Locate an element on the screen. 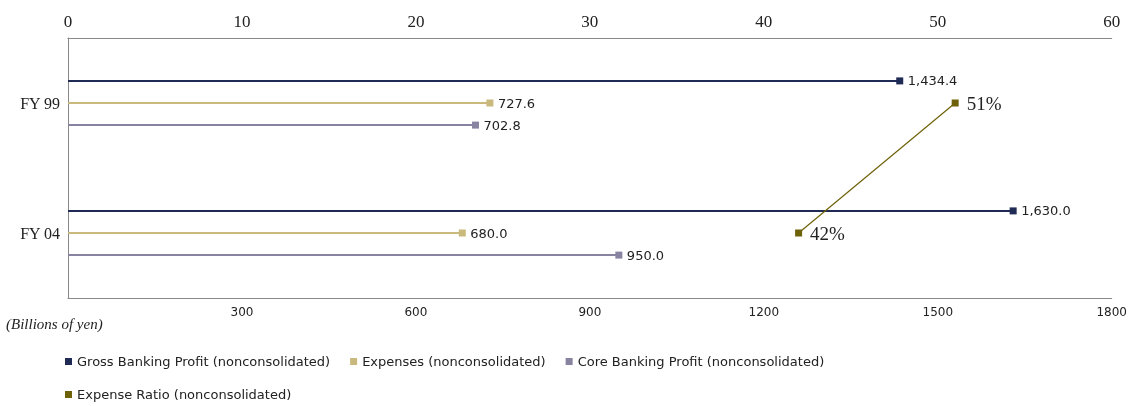 The image size is (1130, 406). x-tick-label: 300 is located at coordinates (242, 312).